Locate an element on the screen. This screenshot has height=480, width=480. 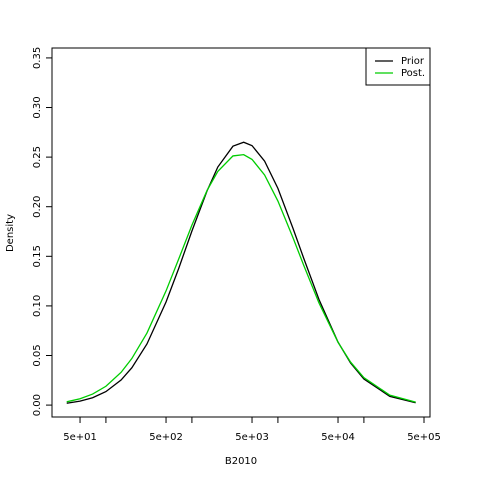
y-tick-label: 0.35 is located at coordinates (37, 58).